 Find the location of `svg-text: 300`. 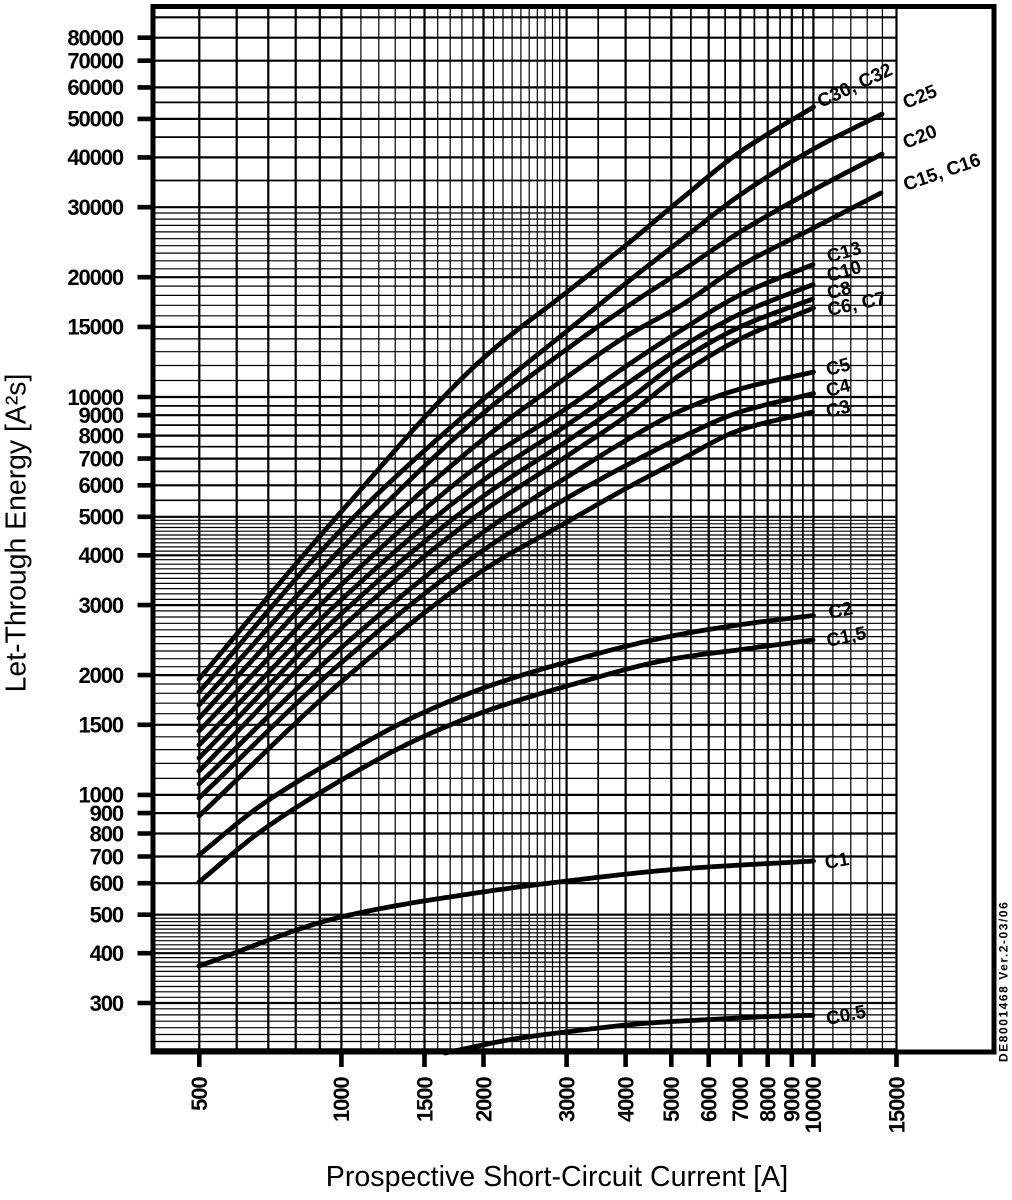

svg-text: 300 is located at coordinates (107, 1003).